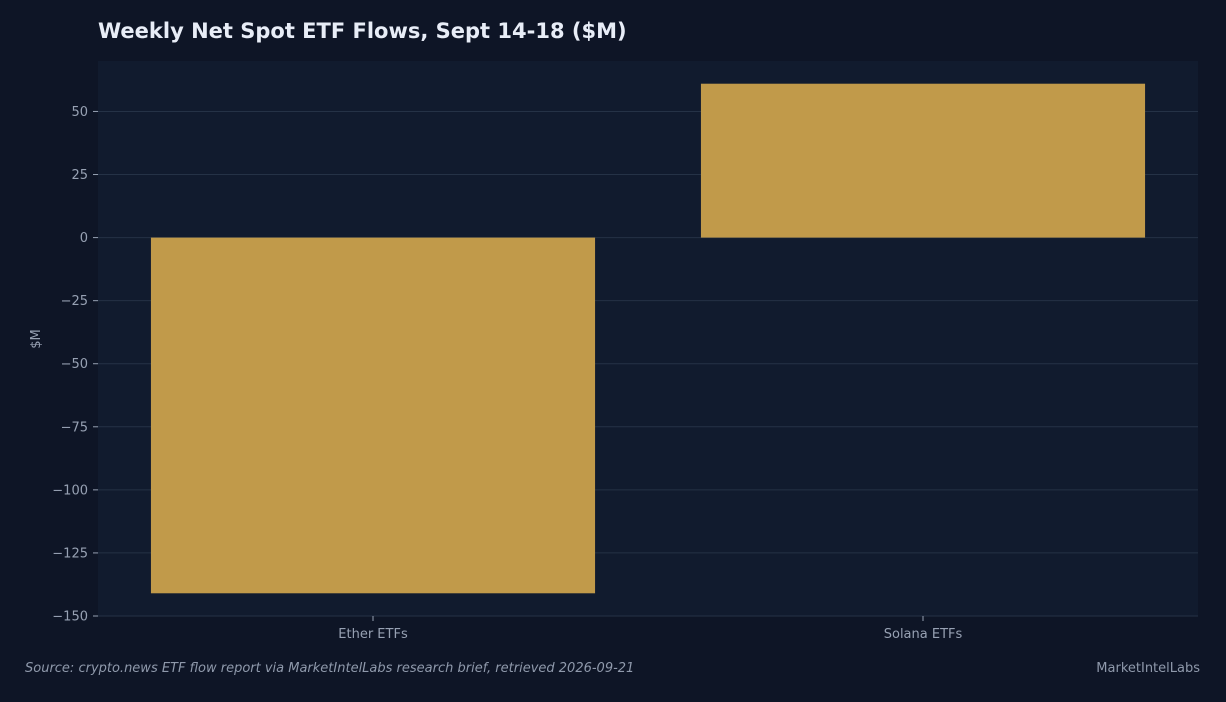 This screenshot has width=1226, height=702. I want to click on x-tick-label: Ether ETFs, so click(373, 634).